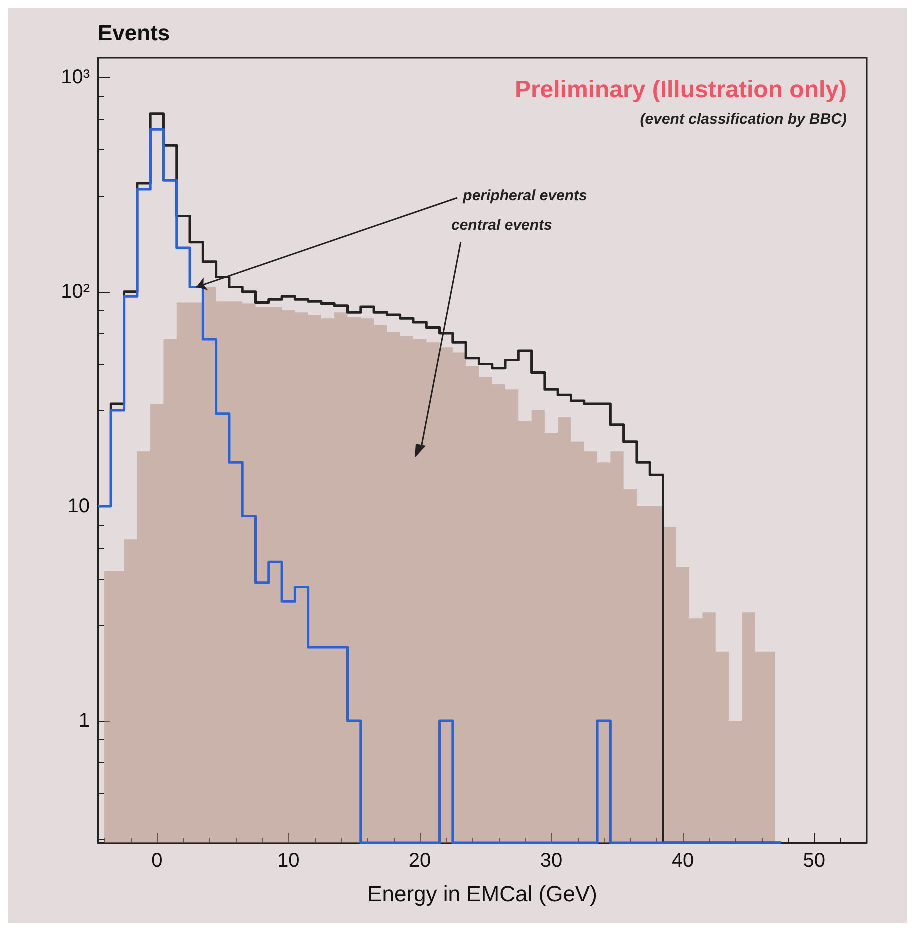 This screenshot has height=933, width=915. Describe the element at coordinates (157, 861) in the screenshot. I see `x-tick-label: 0` at that location.